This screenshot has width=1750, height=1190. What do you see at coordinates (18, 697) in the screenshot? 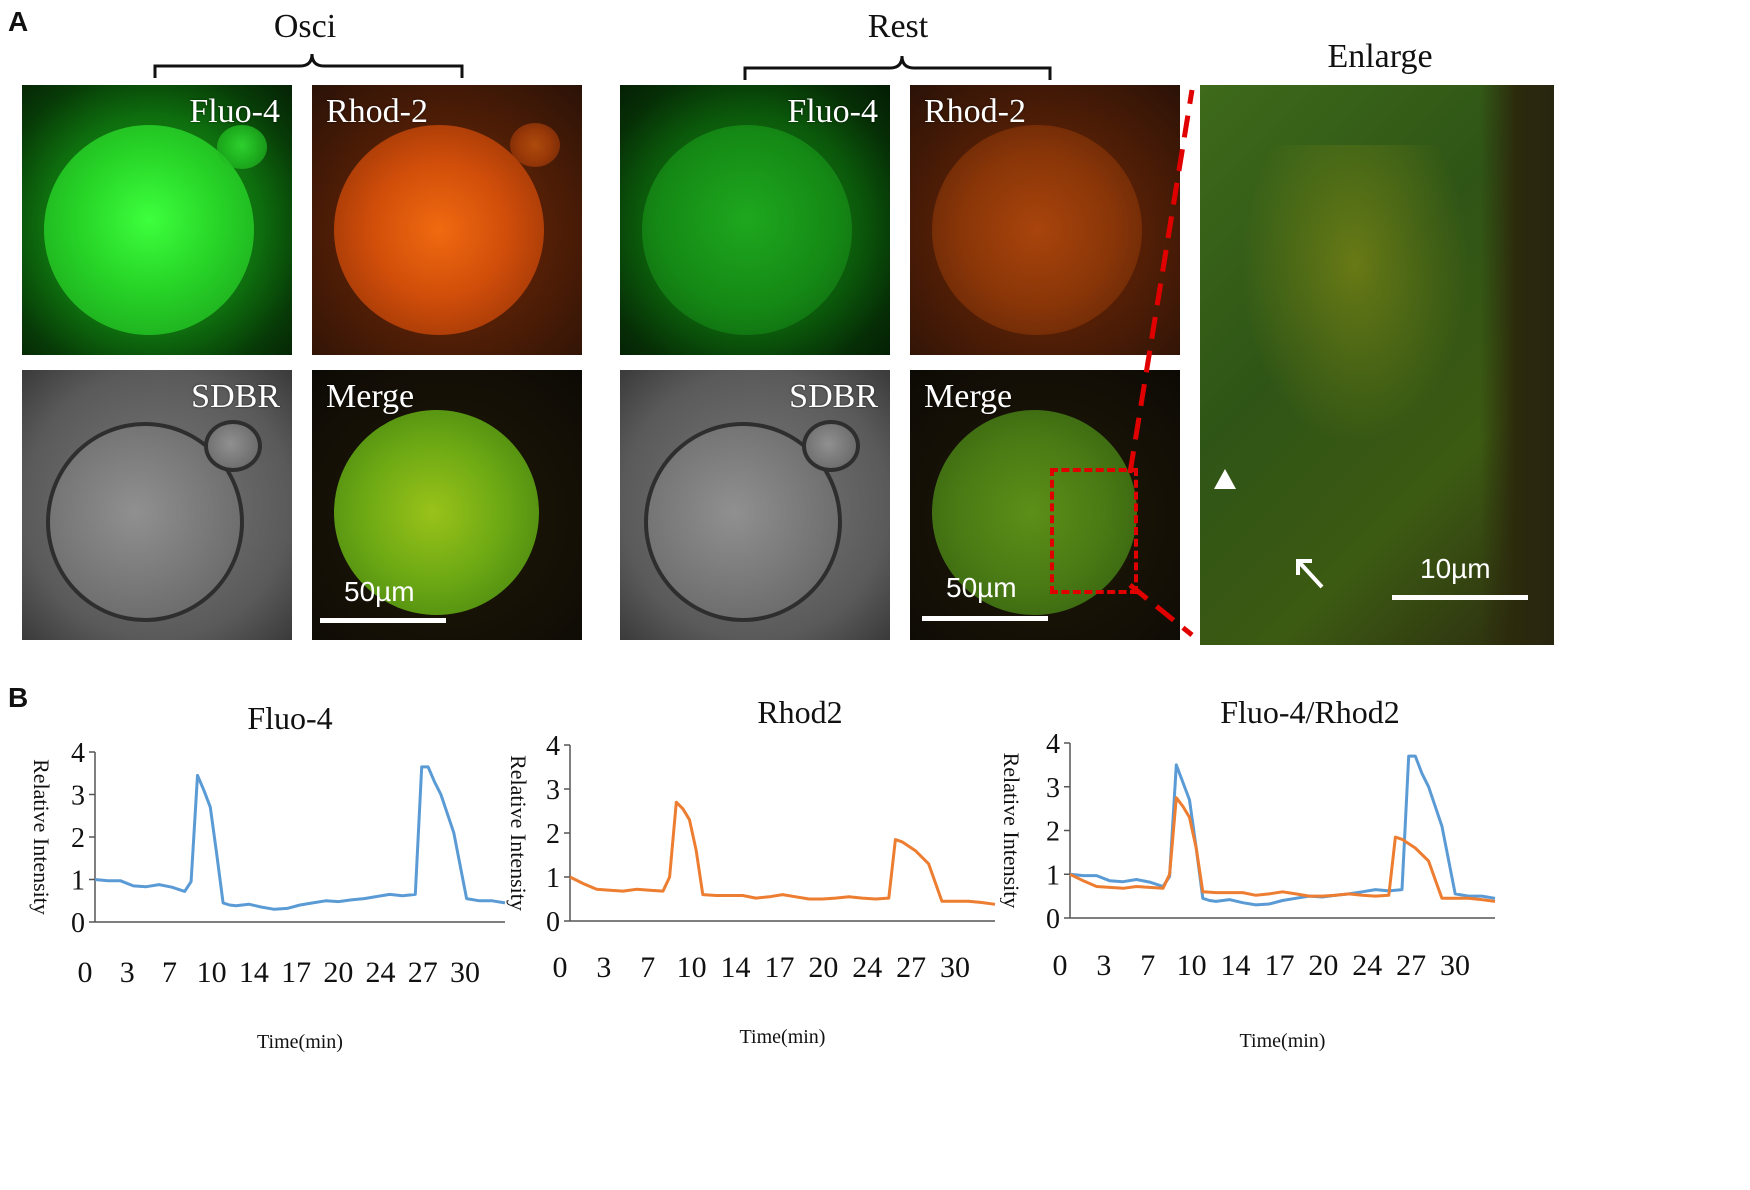
I see `panel-b-letter: B` at bounding box center [18, 697].